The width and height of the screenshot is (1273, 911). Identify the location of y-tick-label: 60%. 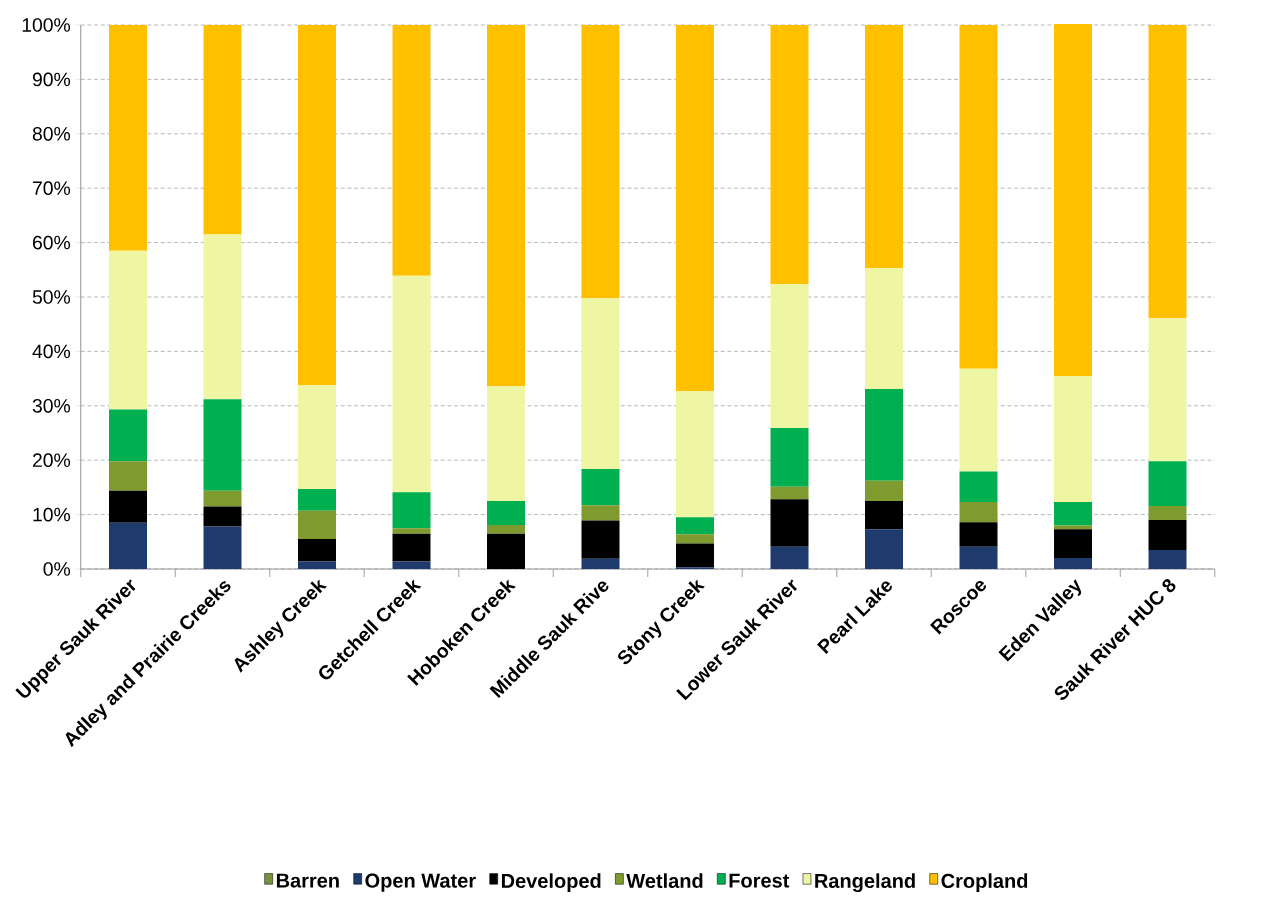
(52, 242).